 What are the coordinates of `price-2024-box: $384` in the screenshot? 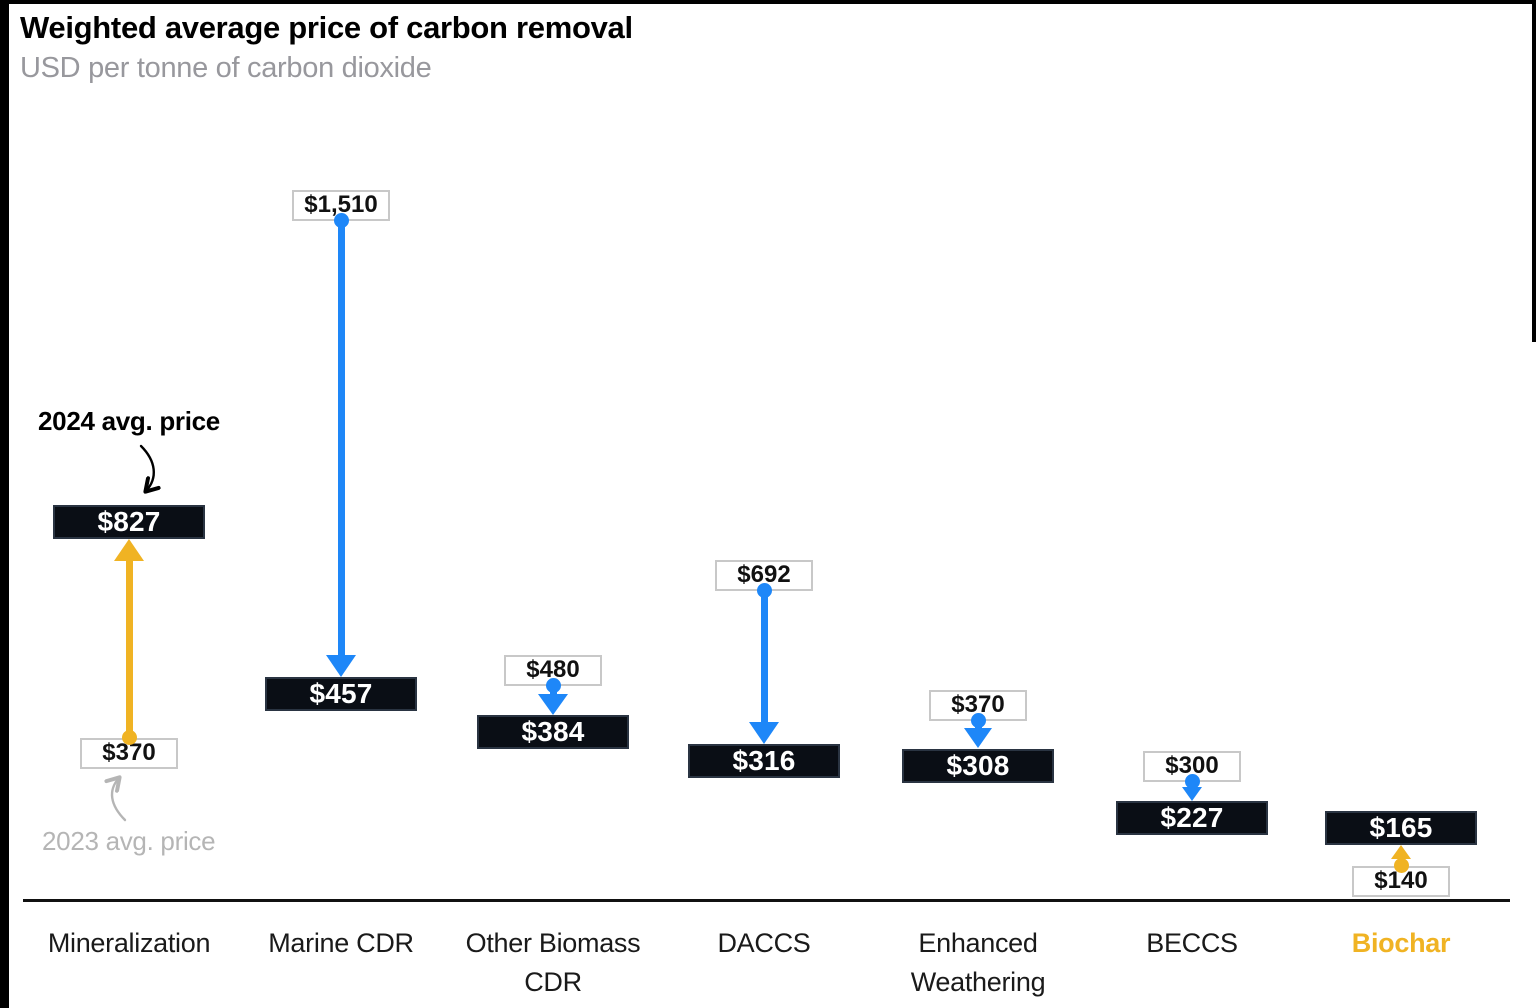 It's located at (553, 732).